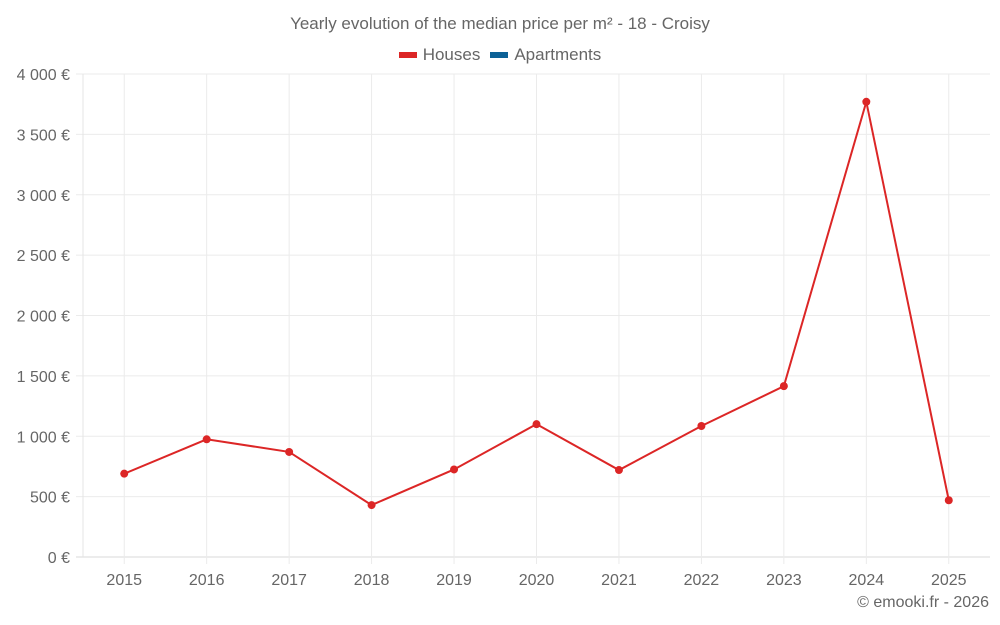 The width and height of the screenshot is (1000, 625). I want to click on x-tick-label: 2018, so click(372, 580).